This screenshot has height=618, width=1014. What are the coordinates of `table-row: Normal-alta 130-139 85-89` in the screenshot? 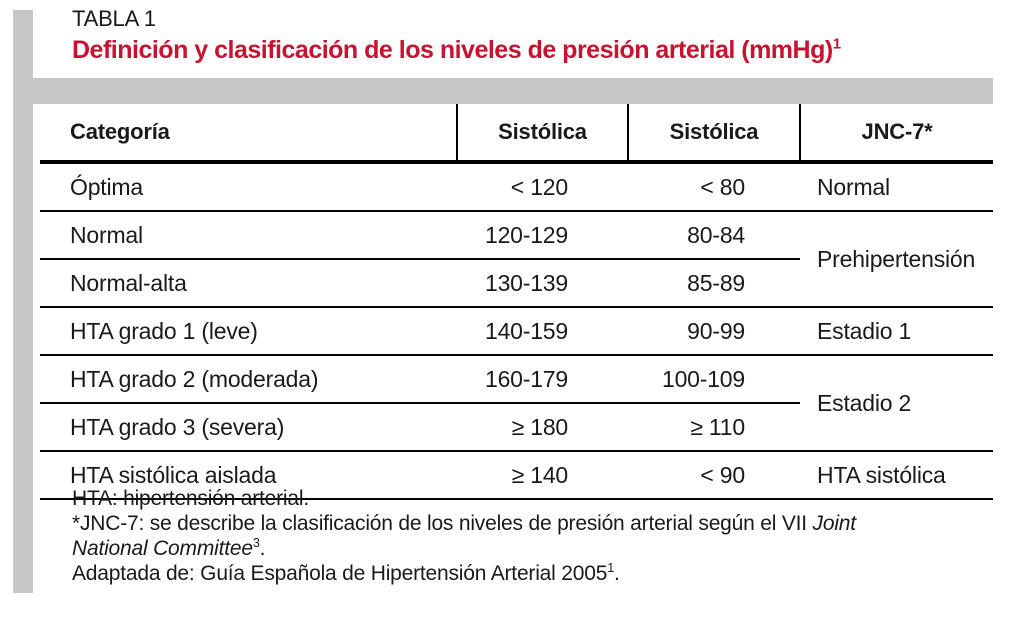 It's located at (516, 283).